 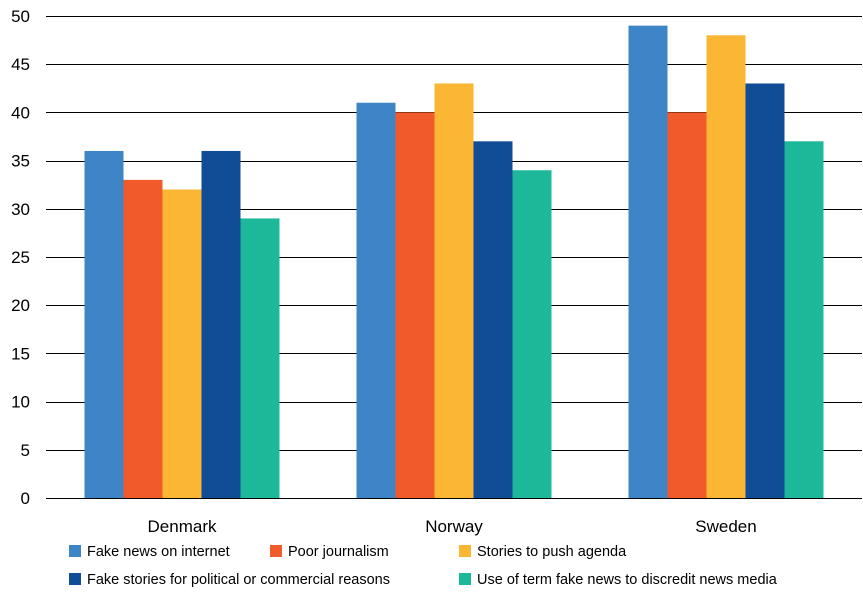 I want to click on legend-label: Stories to push agenda, so click(x=552, y=552).